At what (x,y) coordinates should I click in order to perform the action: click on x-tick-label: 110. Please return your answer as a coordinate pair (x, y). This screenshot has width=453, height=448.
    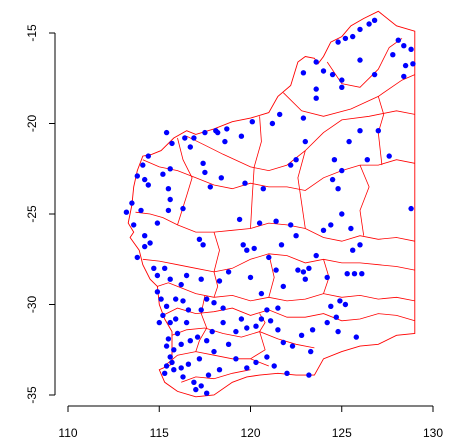
    Looking at the image, I should click on (67, 433).